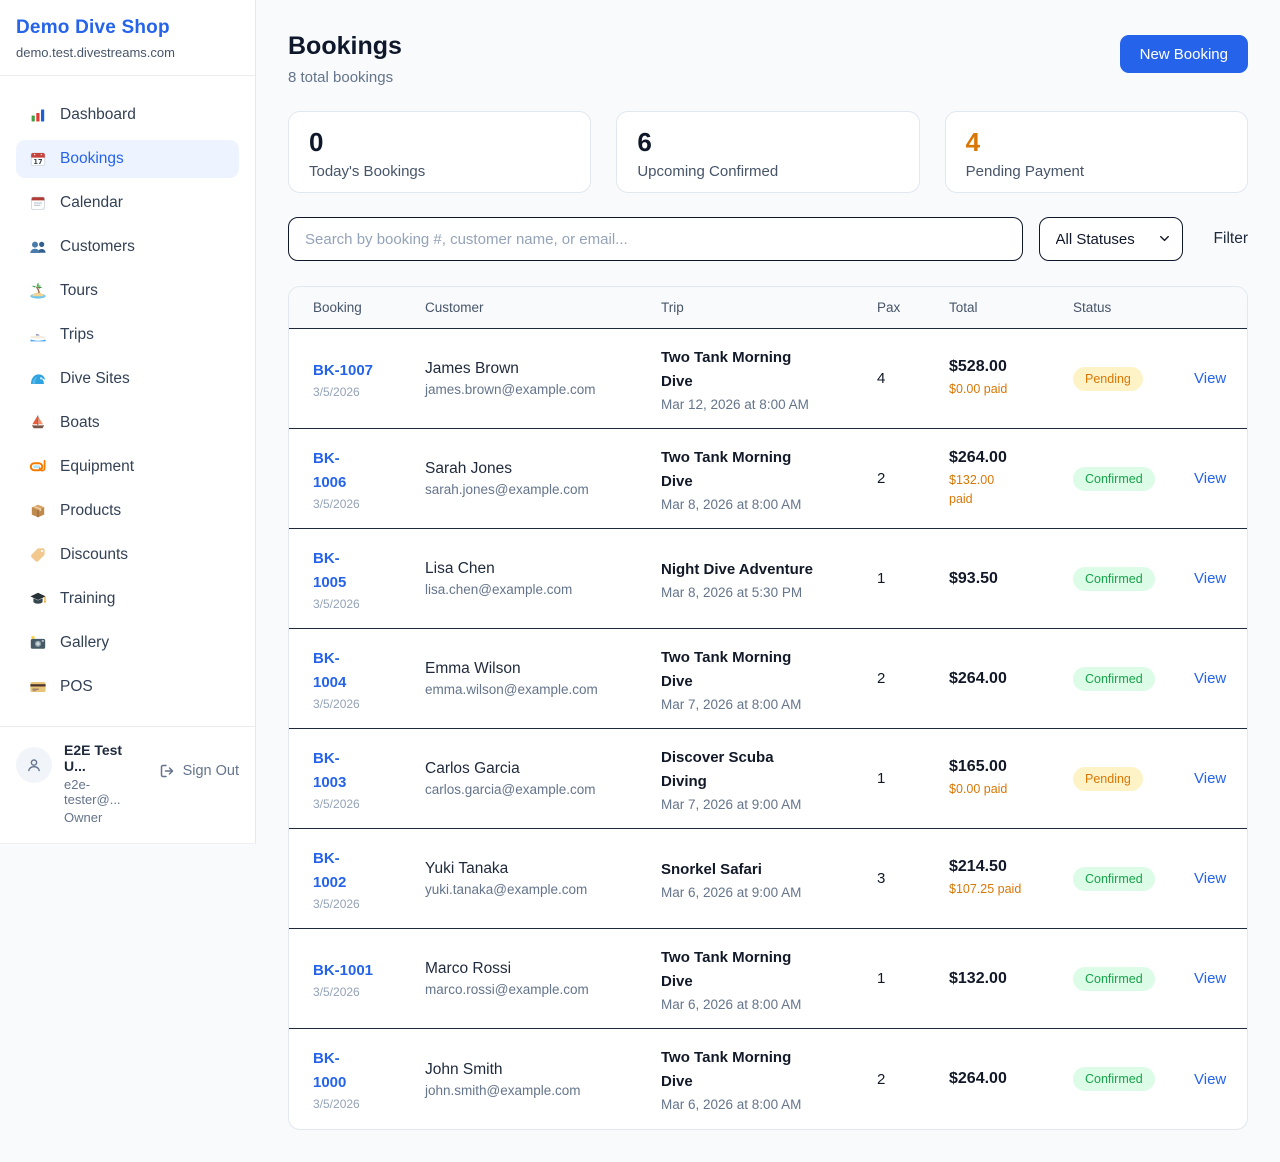 The width and height of the screenshot is (1280, 1162). Describe the element at coordinates (369, 1079) in the screenshot. I see `booking-cell: BK- 1000 3/5/2026` at that location.